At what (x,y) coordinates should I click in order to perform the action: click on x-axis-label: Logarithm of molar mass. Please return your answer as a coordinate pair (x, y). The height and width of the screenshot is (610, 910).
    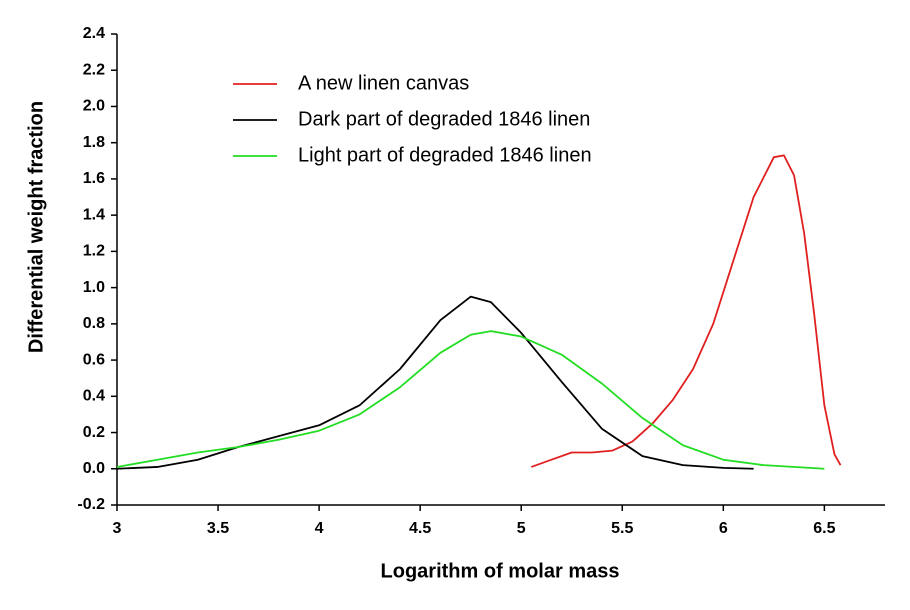
    Looking at the image, I should click on (500, 571).